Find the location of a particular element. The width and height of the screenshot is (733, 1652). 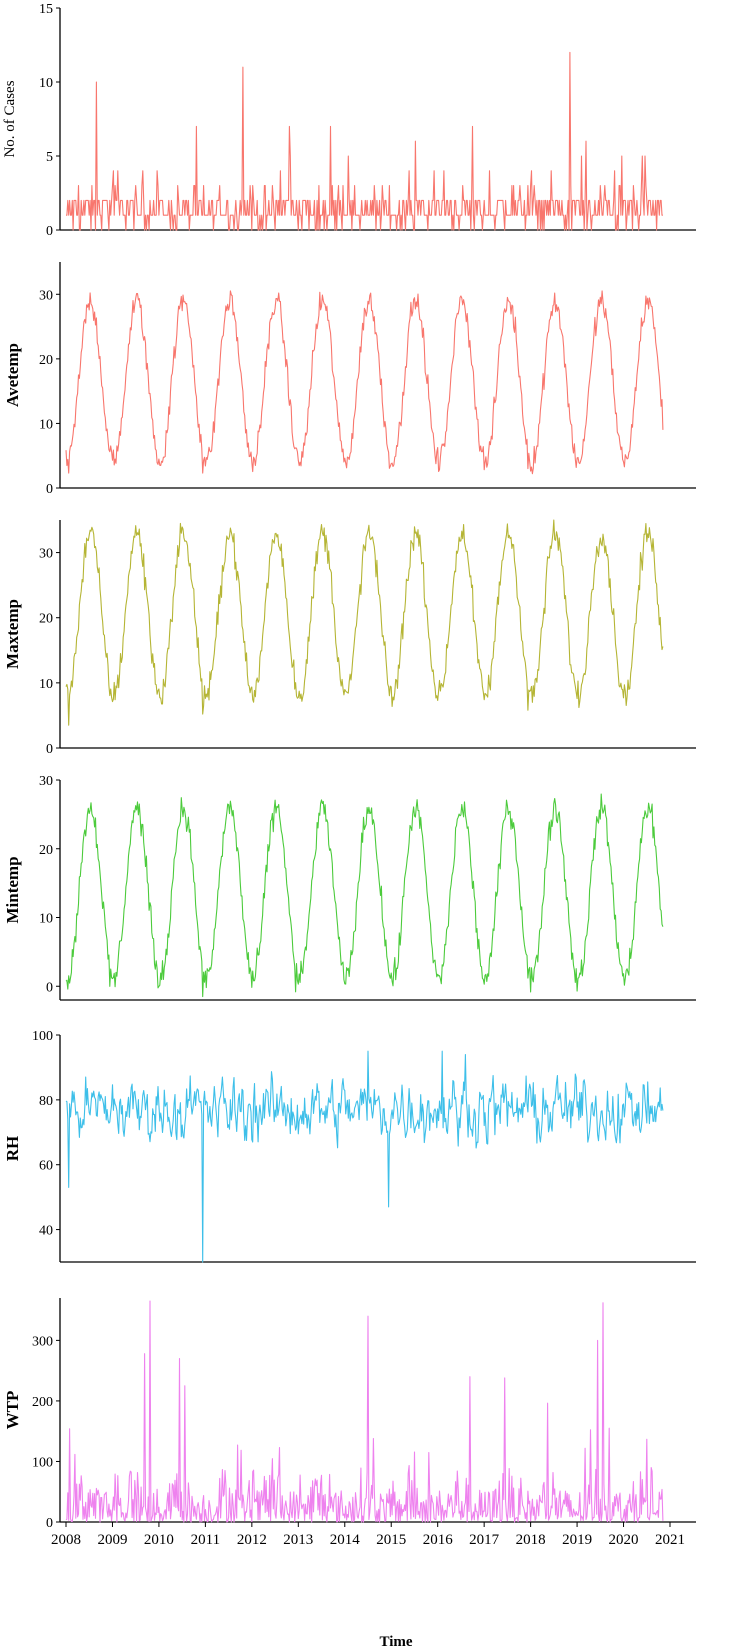

x-tick-label: 2018 is located at coordinates (531, 1540).